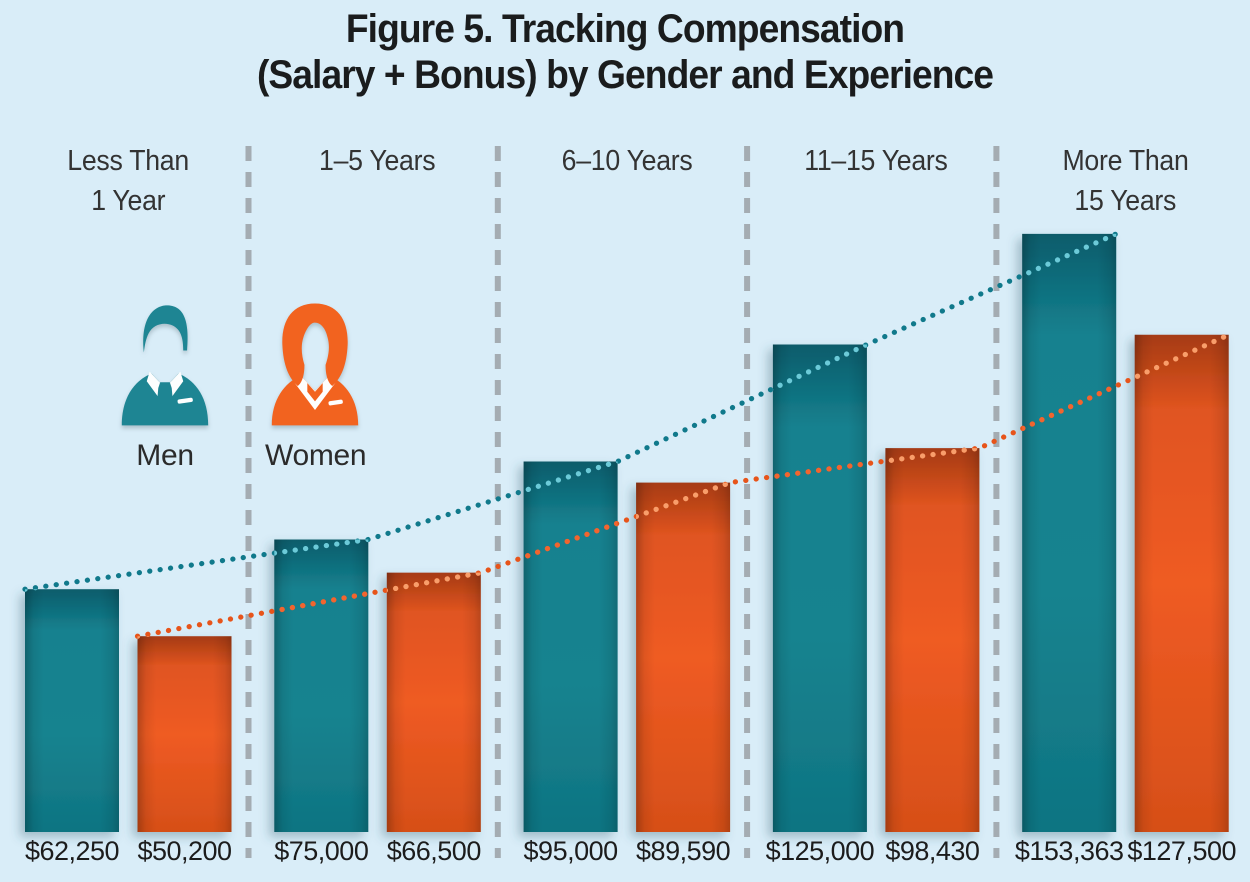 The height and width of the screenshot is (882, 1250). Describe the element at coordinates (571, 851) in the screenshot. I see `value-label-men-3: $95,000` at that location.